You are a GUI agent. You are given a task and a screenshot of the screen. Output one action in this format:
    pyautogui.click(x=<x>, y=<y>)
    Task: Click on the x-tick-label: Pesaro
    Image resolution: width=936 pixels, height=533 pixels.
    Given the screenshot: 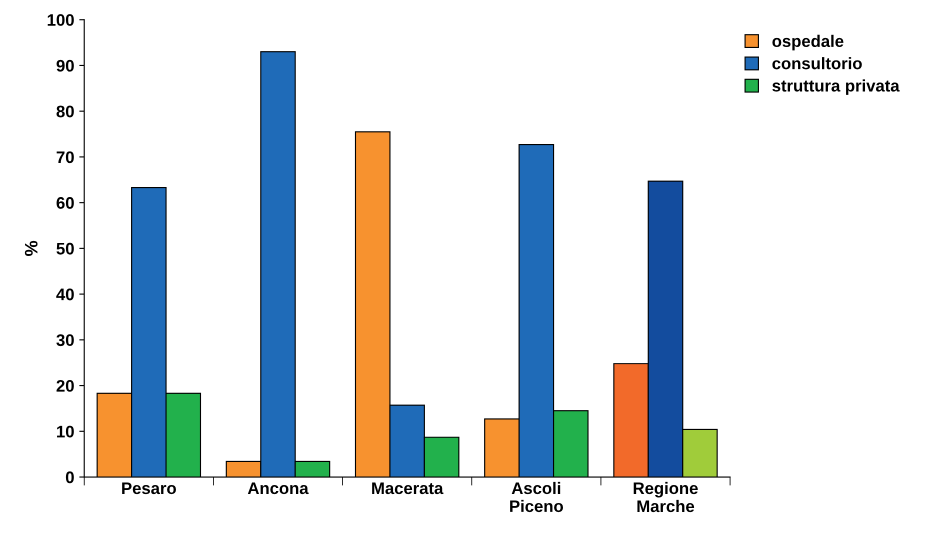 What is the action you would take?
    pyautogui.click(x=149, y=488)
    